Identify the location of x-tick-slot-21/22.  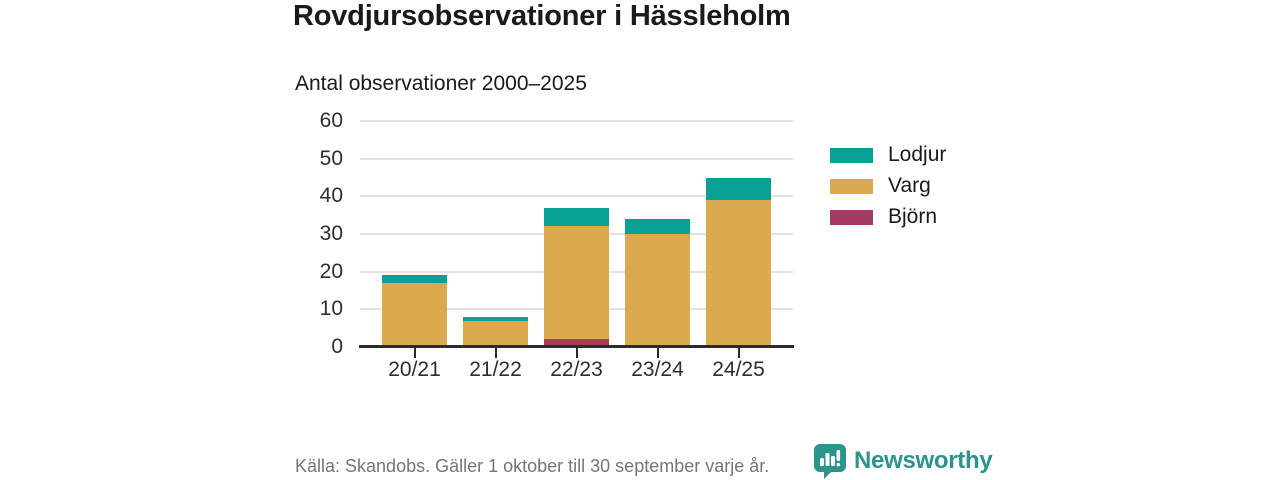
(495, 353).